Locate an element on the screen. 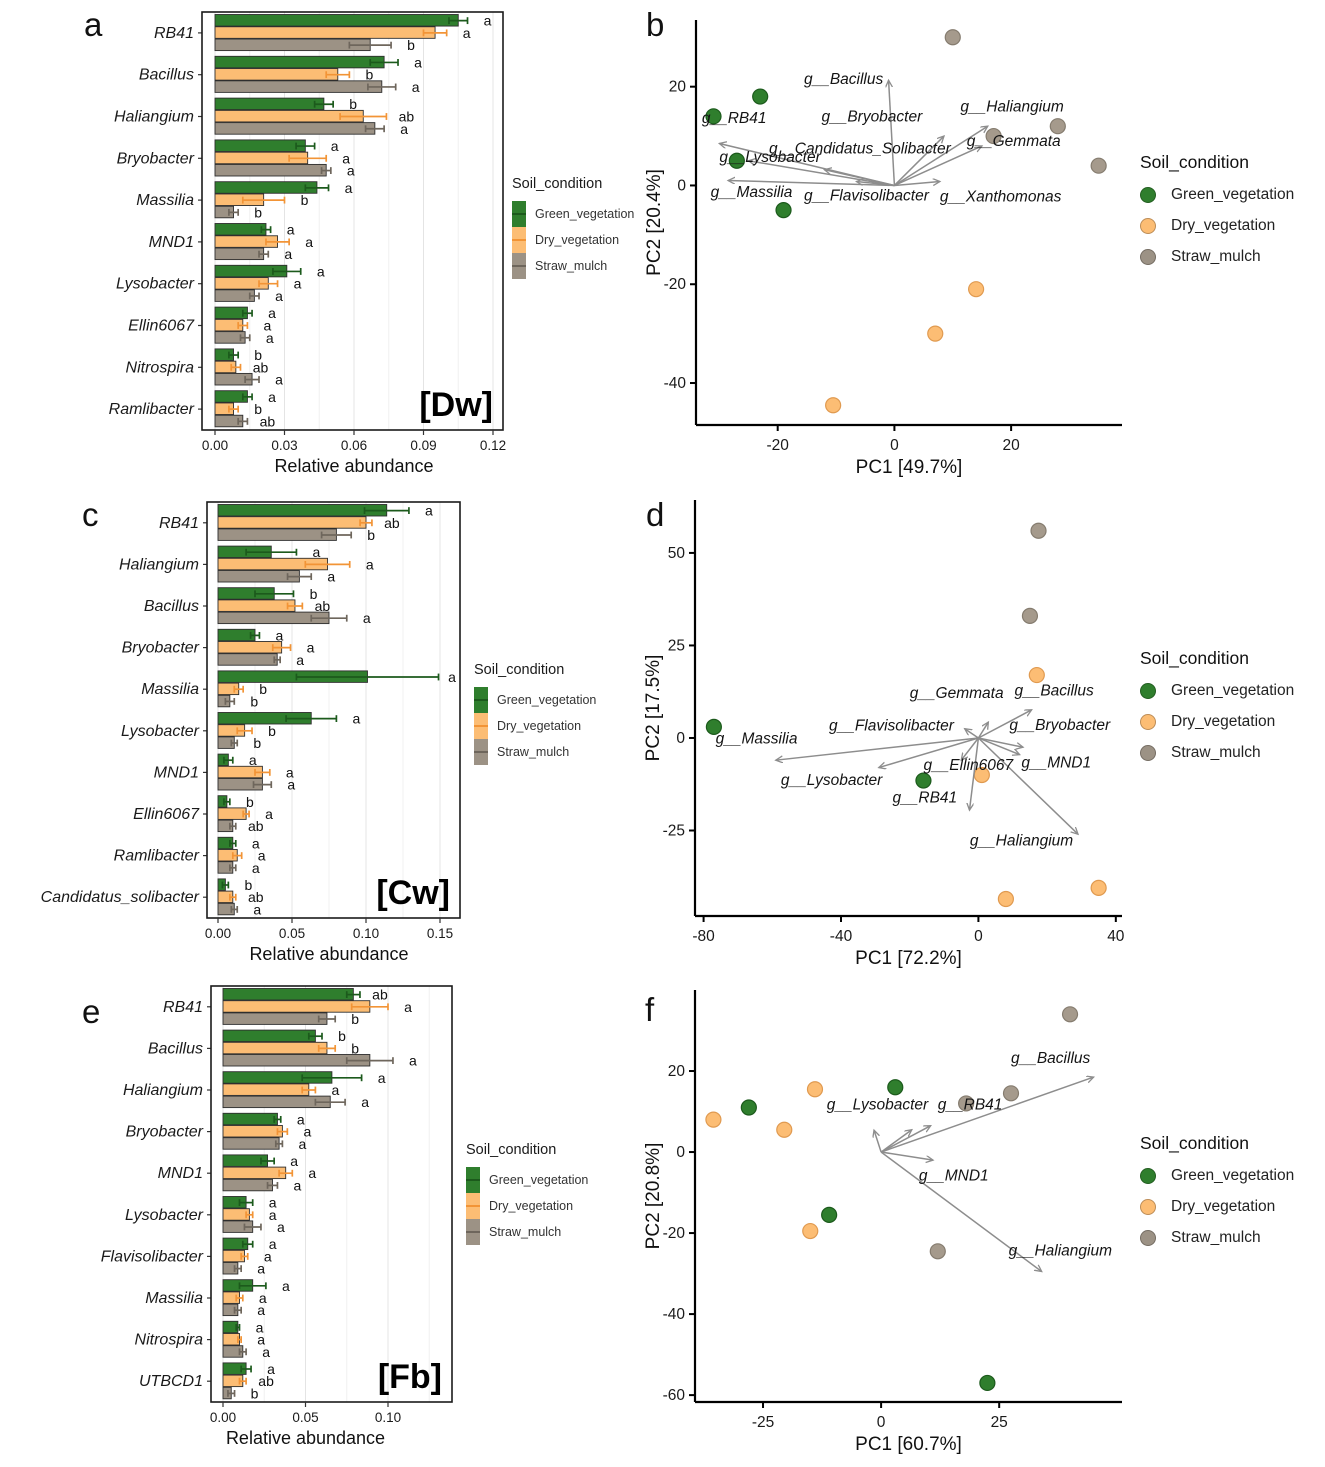 This screenshot has height=1467, width=1325. legend-dot-icon is located at coordinates (1148, 195).